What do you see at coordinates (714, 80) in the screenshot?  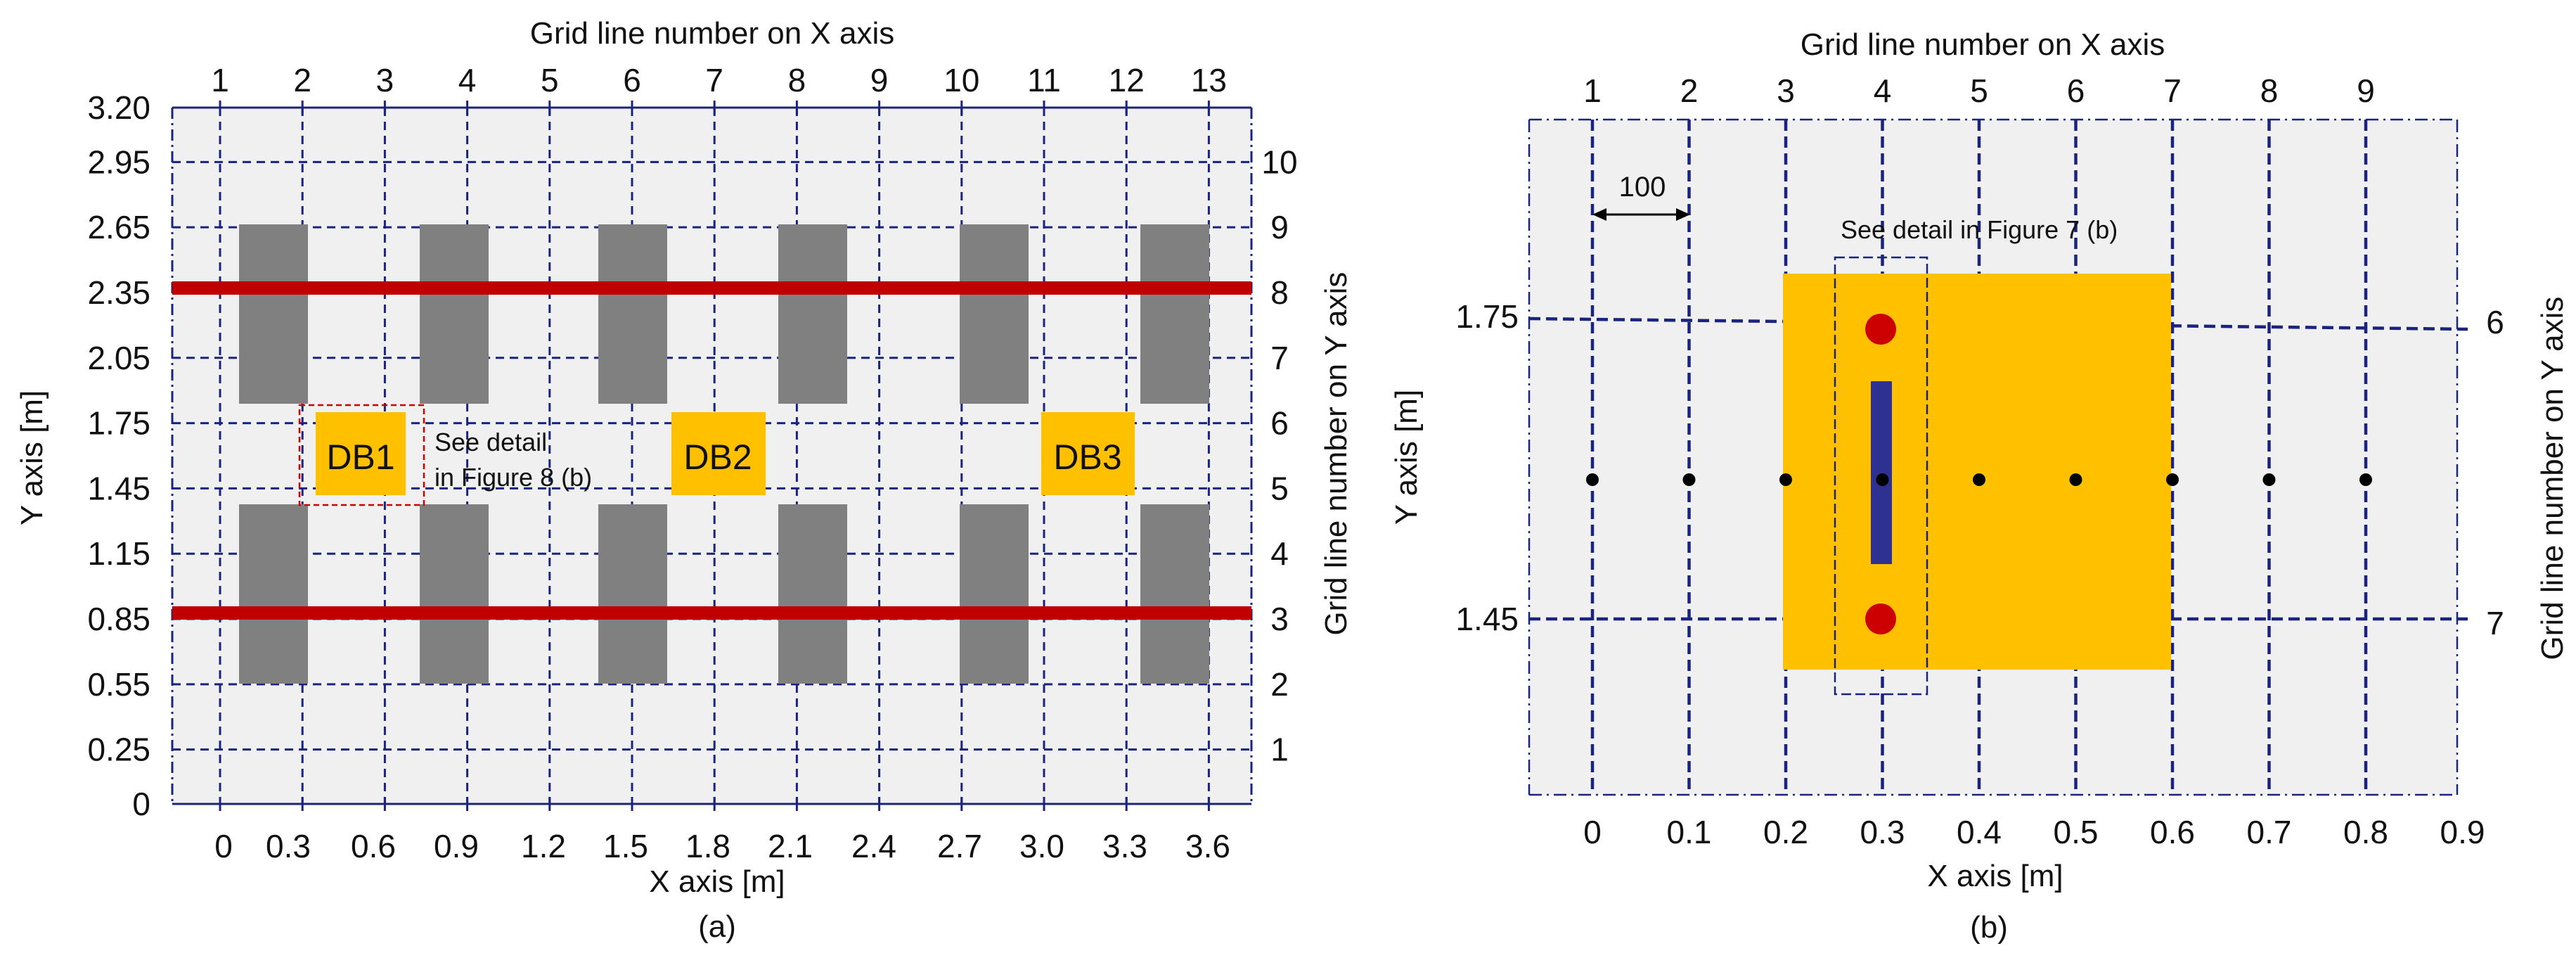 I see `x-grid-number: 7` at bounding box center [714, 80].